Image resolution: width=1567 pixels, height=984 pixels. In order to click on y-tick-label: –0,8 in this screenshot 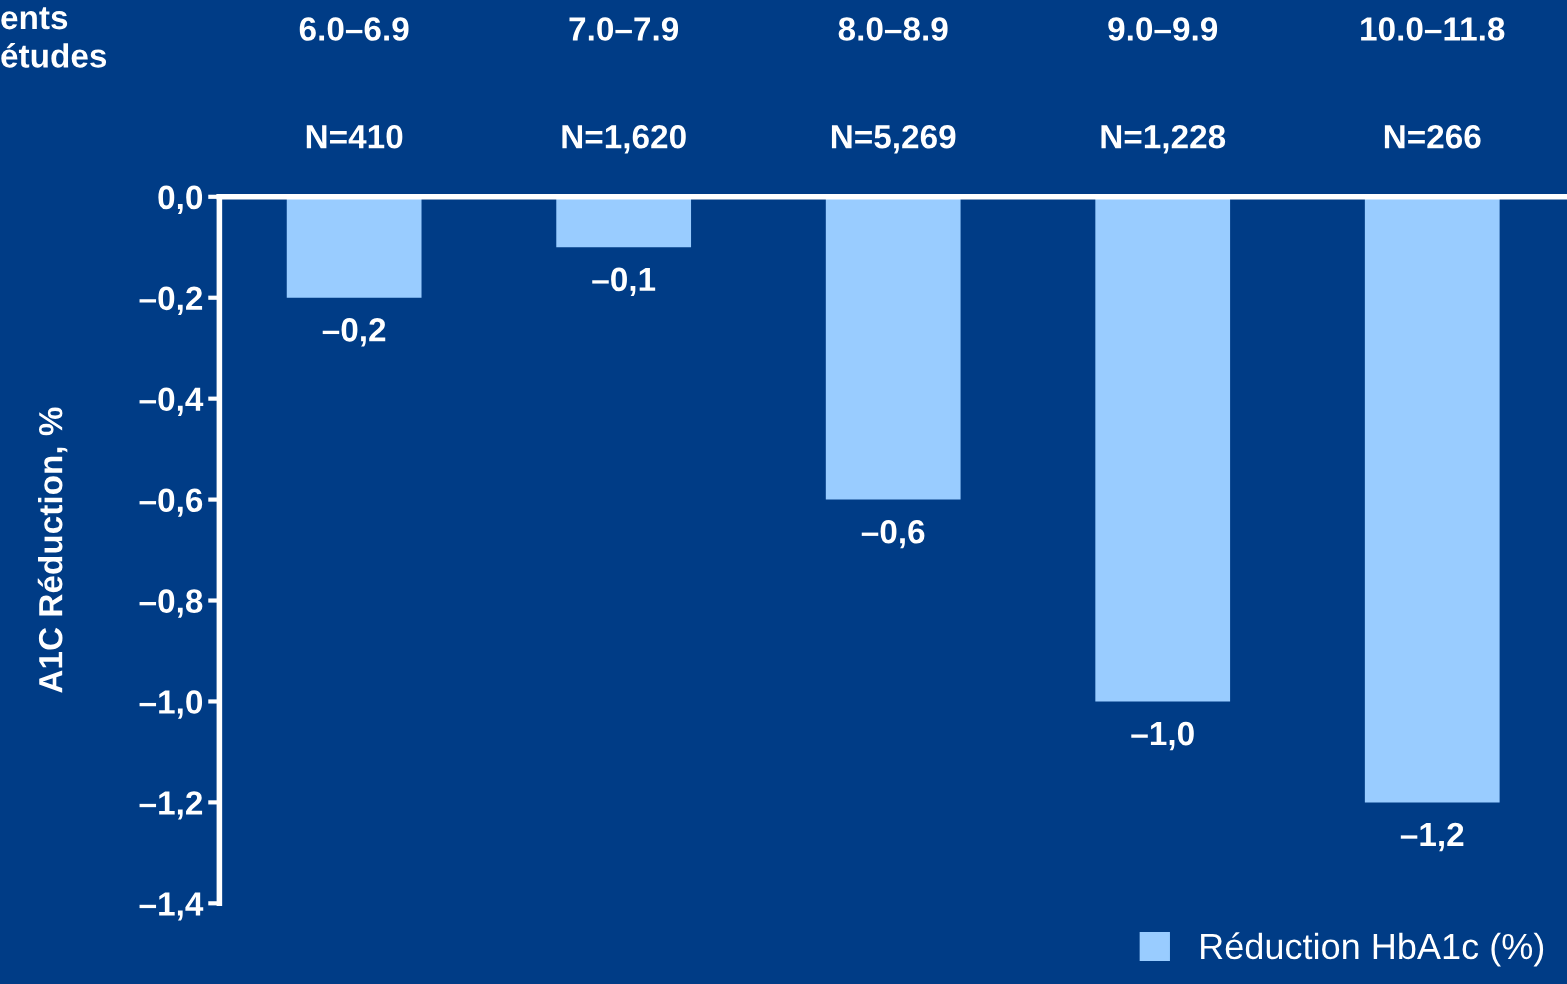, I will do `click(171, 603)`.